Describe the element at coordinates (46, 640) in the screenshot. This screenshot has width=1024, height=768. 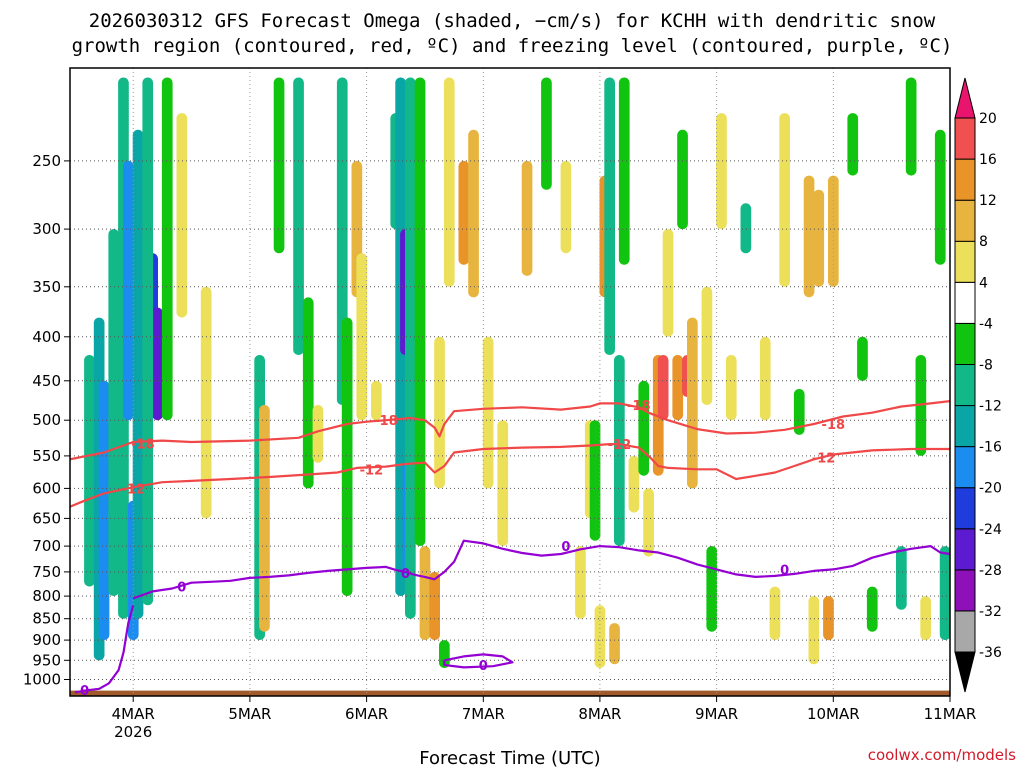
I see `y-tick-label-13: 900` at that location.